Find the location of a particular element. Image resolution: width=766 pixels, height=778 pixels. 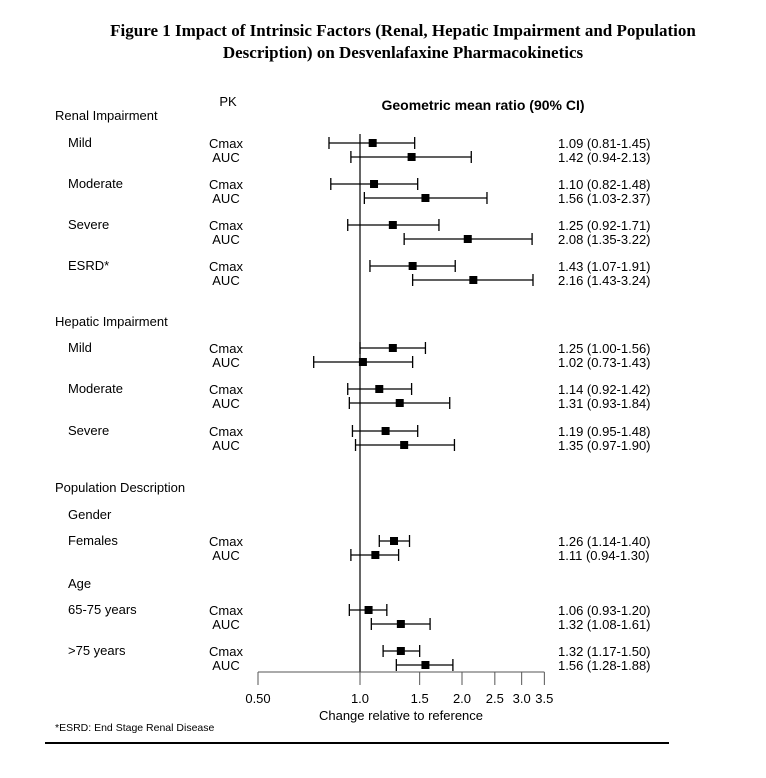

gmr-ci-text: 1.42 (0.94-2.13) is located at coordinates (604, 157).